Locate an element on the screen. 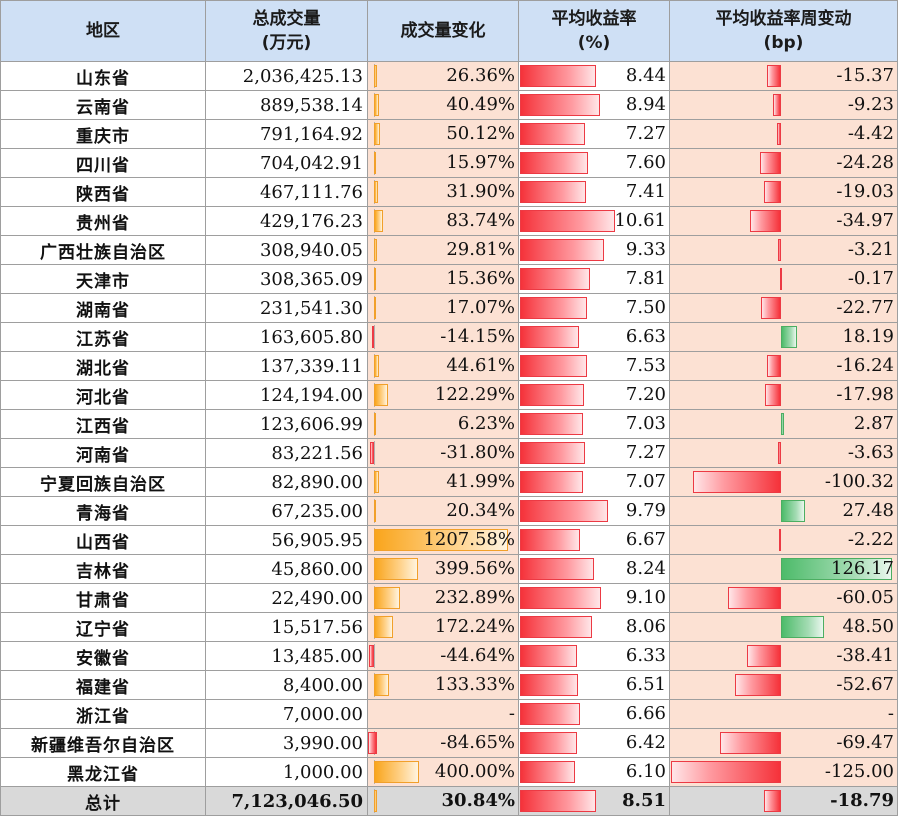  change-cell: 29.81% is located at coordinates (443, 250).